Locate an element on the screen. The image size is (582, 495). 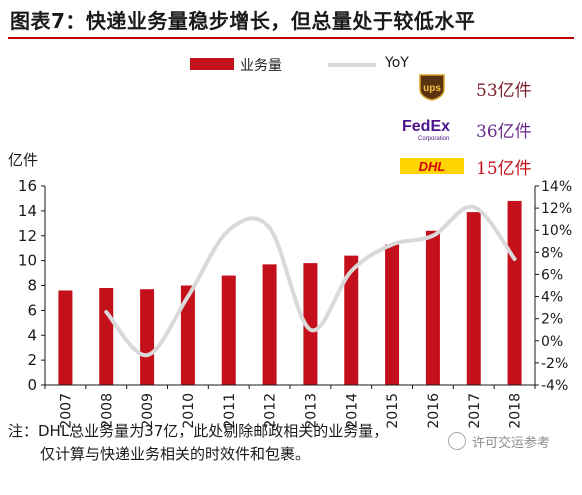
y-left-tick-label: 0 is located at coordinates (32, 385).